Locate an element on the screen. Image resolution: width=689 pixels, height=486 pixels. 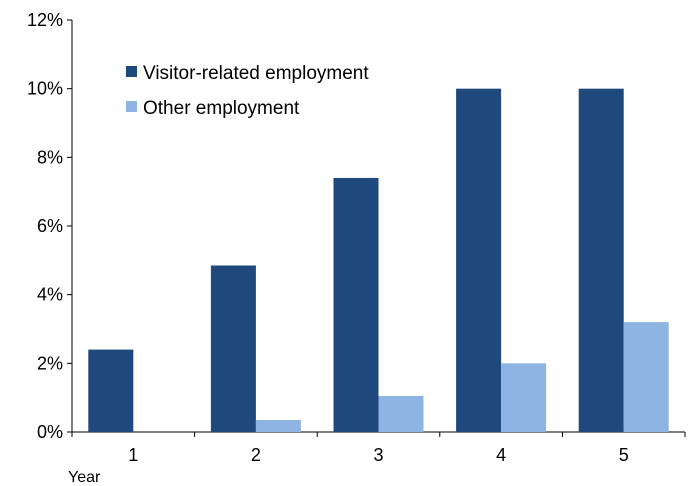
y-tick-label: 2% is located at coordinates (50, 363).